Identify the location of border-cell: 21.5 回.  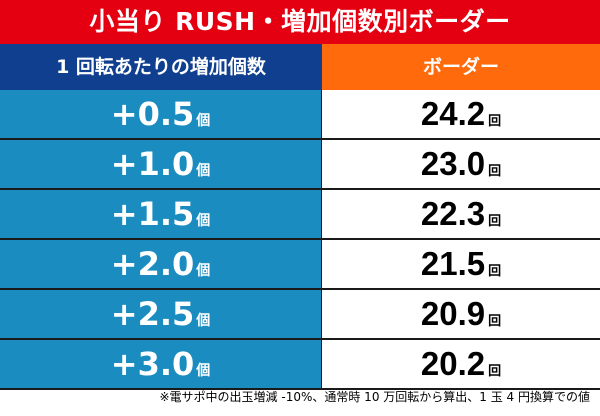
(461, 264).